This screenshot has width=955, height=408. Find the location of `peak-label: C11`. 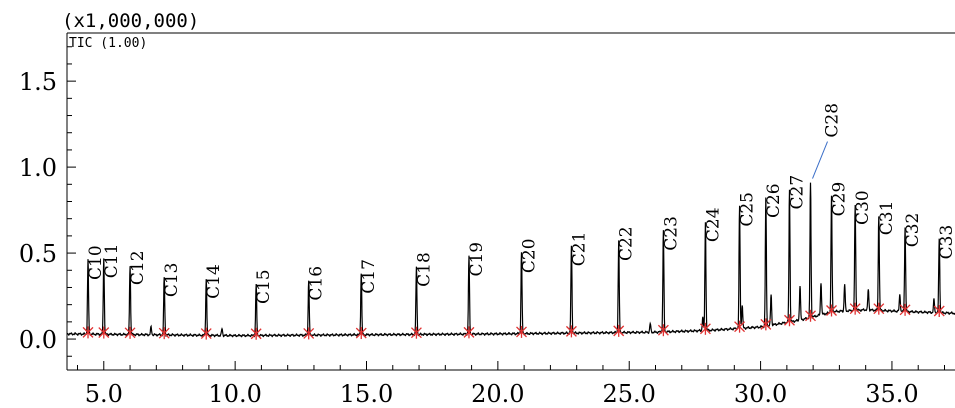

peak-label: C11 is located at coordinates (112, 261).